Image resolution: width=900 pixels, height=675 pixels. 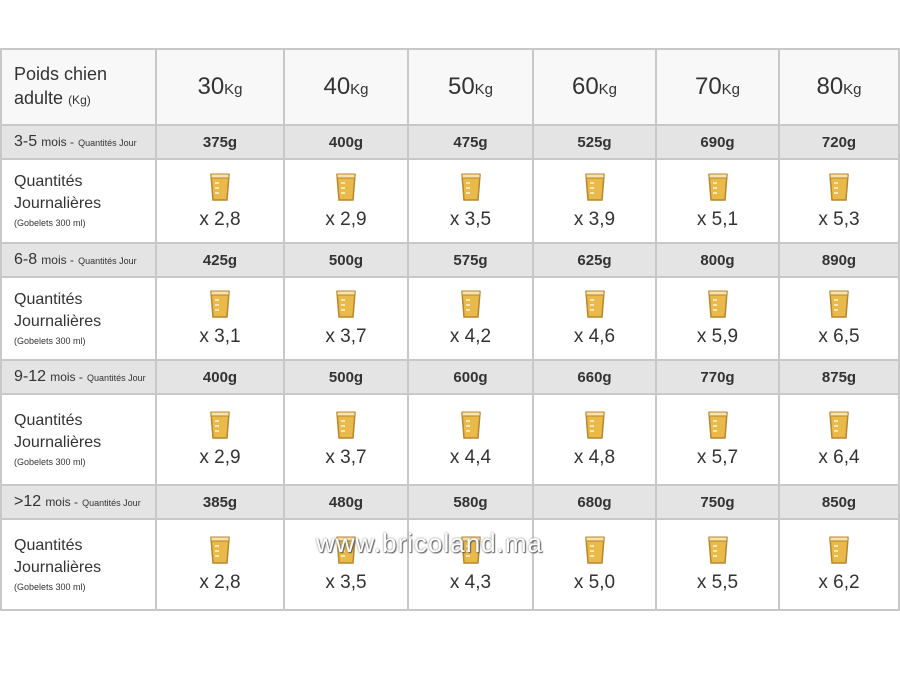 What do you see at coordinates (585, 86) in the screenshot?
I see `weight-number: 60` at bounding box center [585, 86].